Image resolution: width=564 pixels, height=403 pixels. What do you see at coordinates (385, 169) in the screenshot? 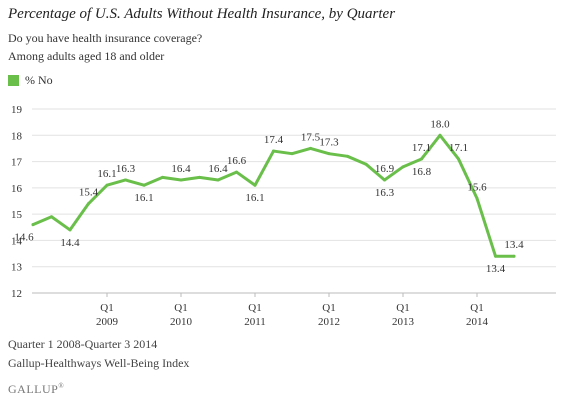
I see `data-label: 16.9` at bounding box center [385, 169].